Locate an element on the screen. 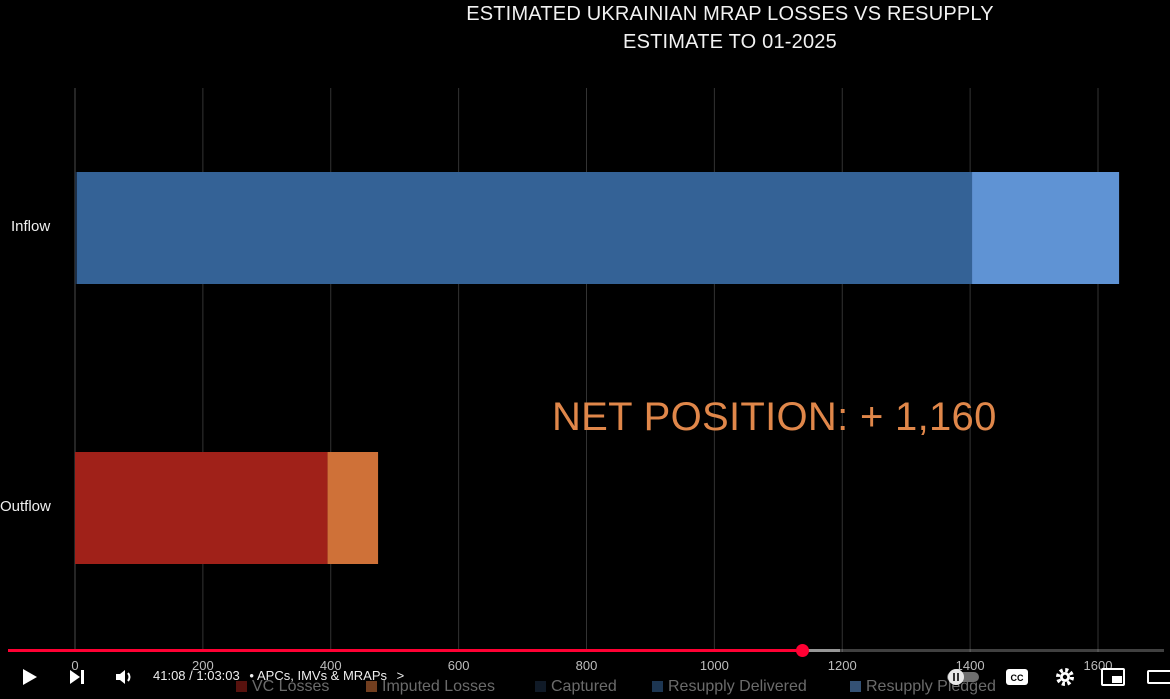  x-tick-label: 600 is located at coordinates (458, 665).